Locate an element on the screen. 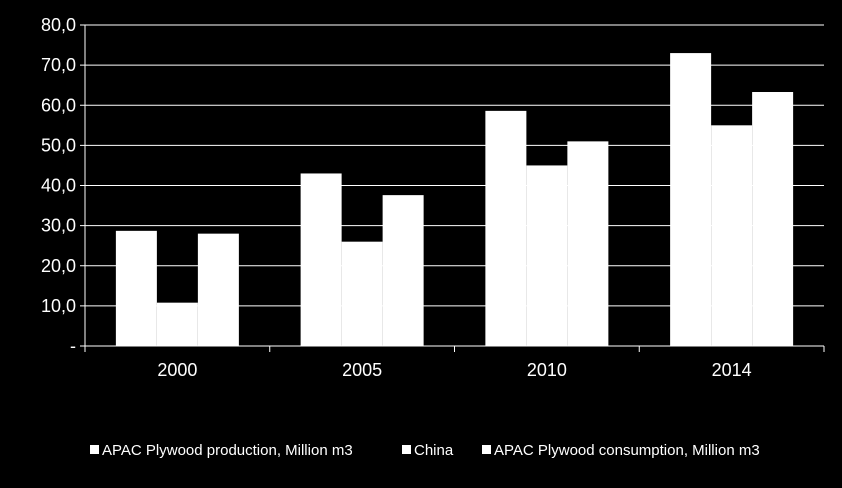 This screenshot has width=842, height=488. y-tick-label: 20,0 is located at coordinates (58, 266).